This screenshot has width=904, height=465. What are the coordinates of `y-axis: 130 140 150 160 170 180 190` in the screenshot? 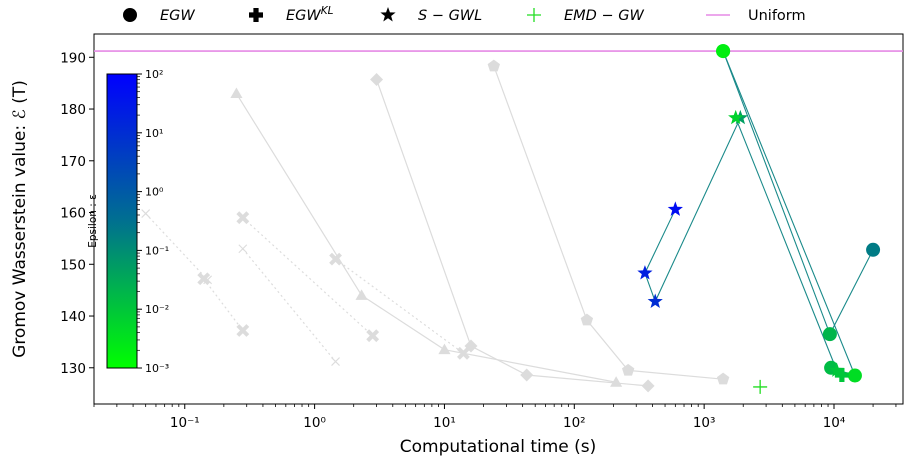 It's located at (77, 213).